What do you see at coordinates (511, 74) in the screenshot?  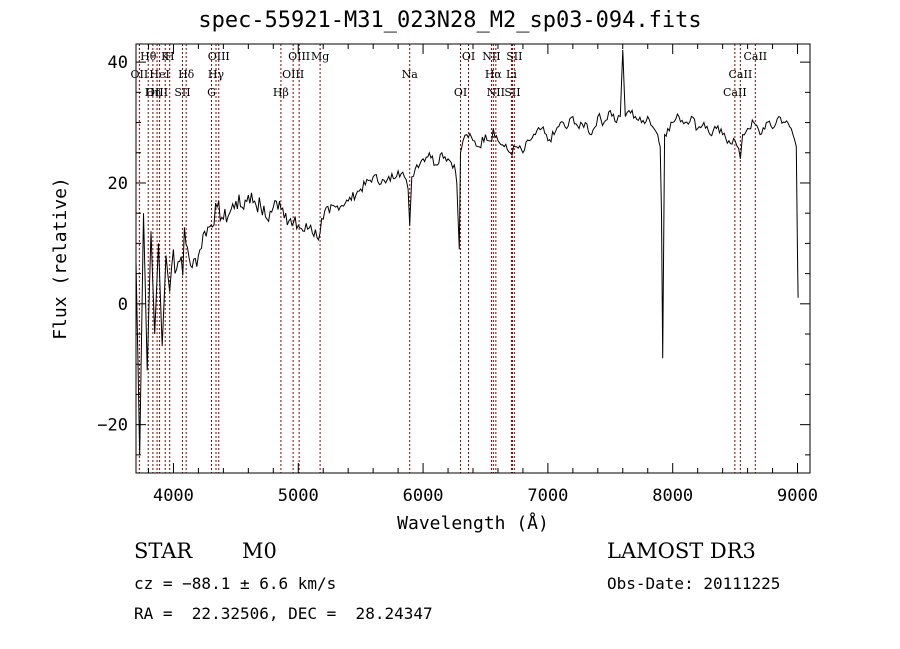 I see `line-label: Li` at bounding box center [511, 74].